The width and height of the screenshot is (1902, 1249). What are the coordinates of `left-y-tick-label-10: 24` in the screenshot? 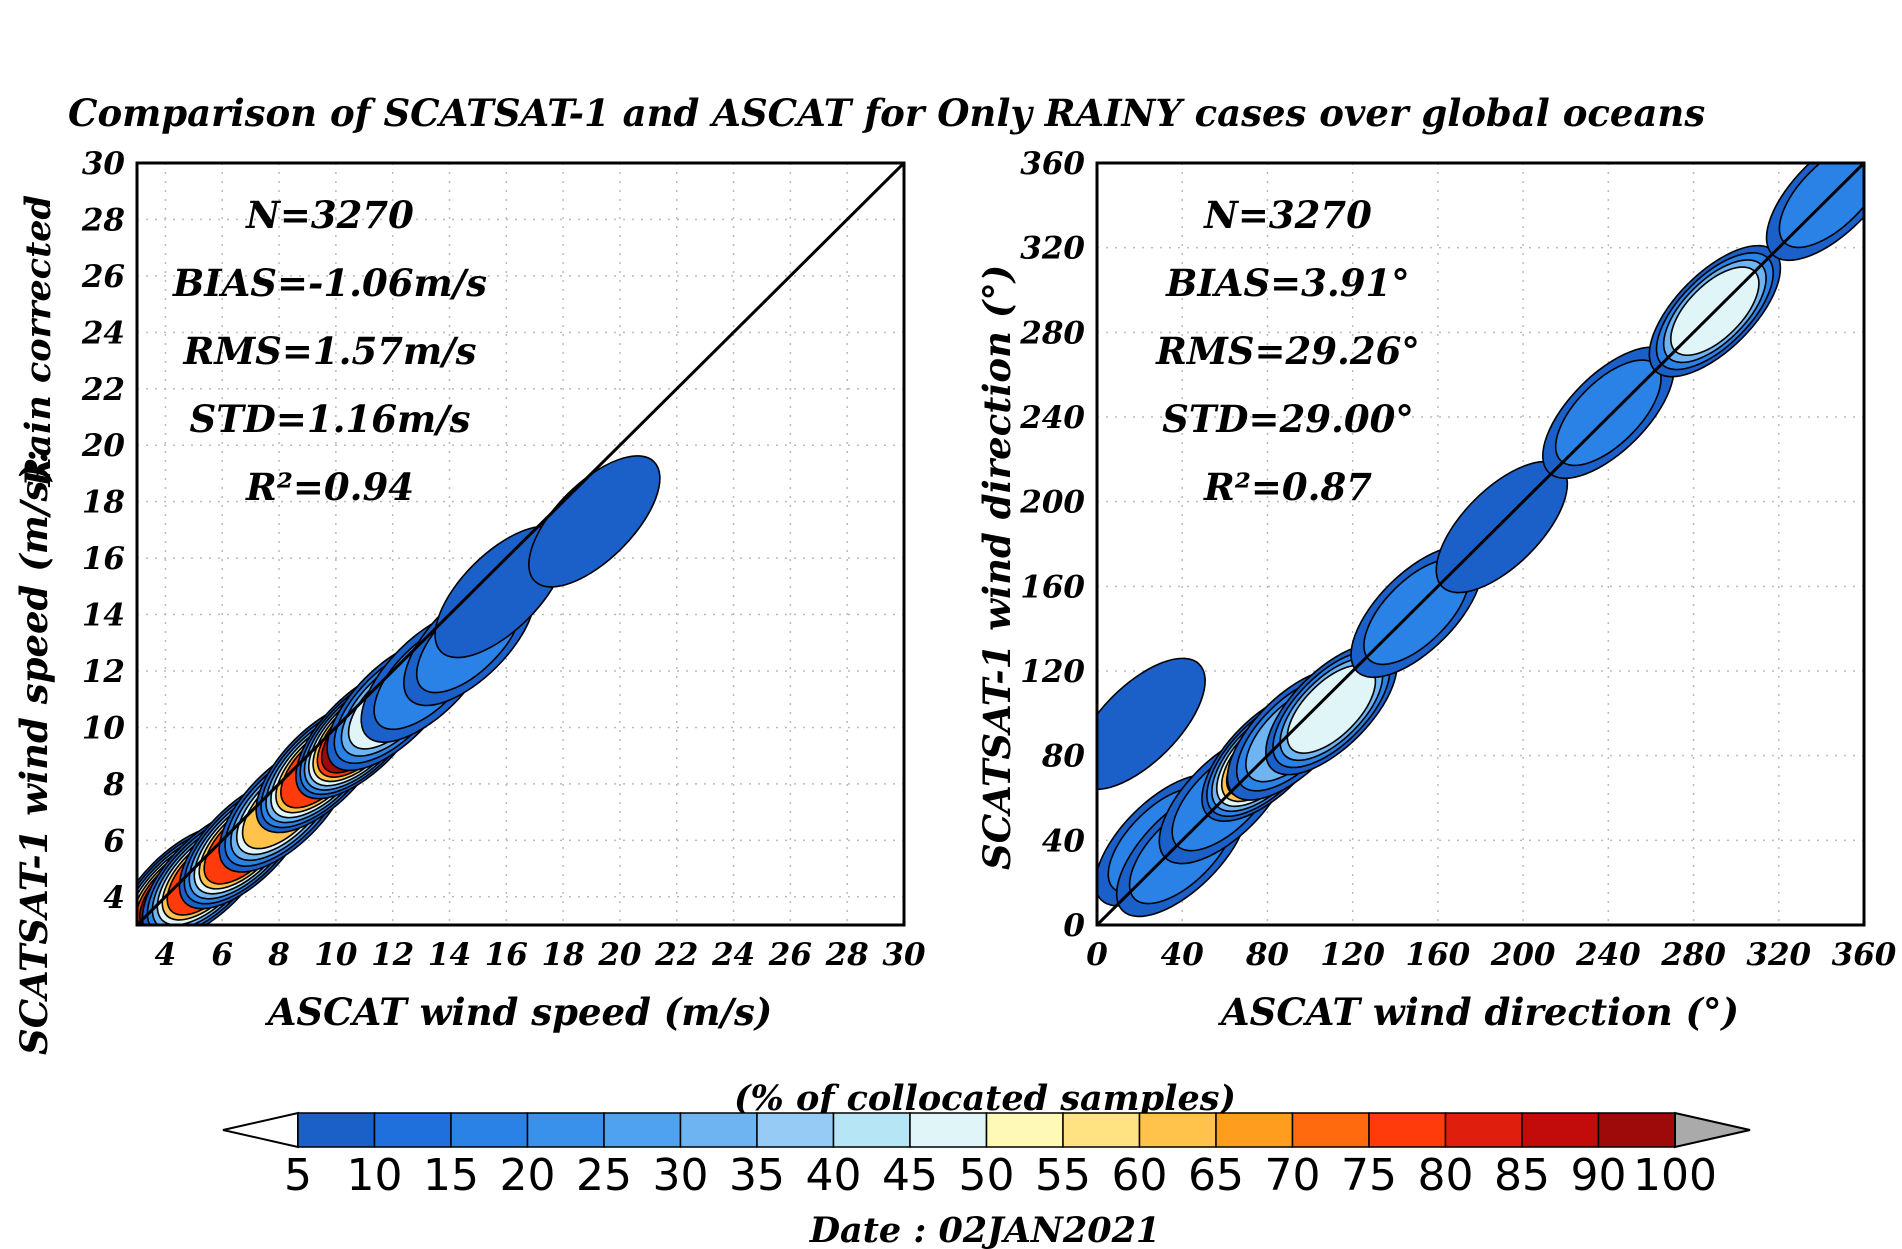 It's located at (103, 333).